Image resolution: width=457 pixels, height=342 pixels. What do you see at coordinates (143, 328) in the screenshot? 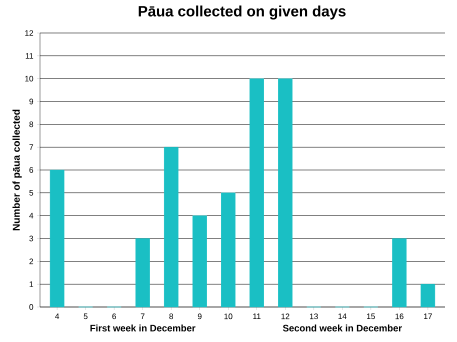
I see `text: First week in December` at bounding box center [143, 328].